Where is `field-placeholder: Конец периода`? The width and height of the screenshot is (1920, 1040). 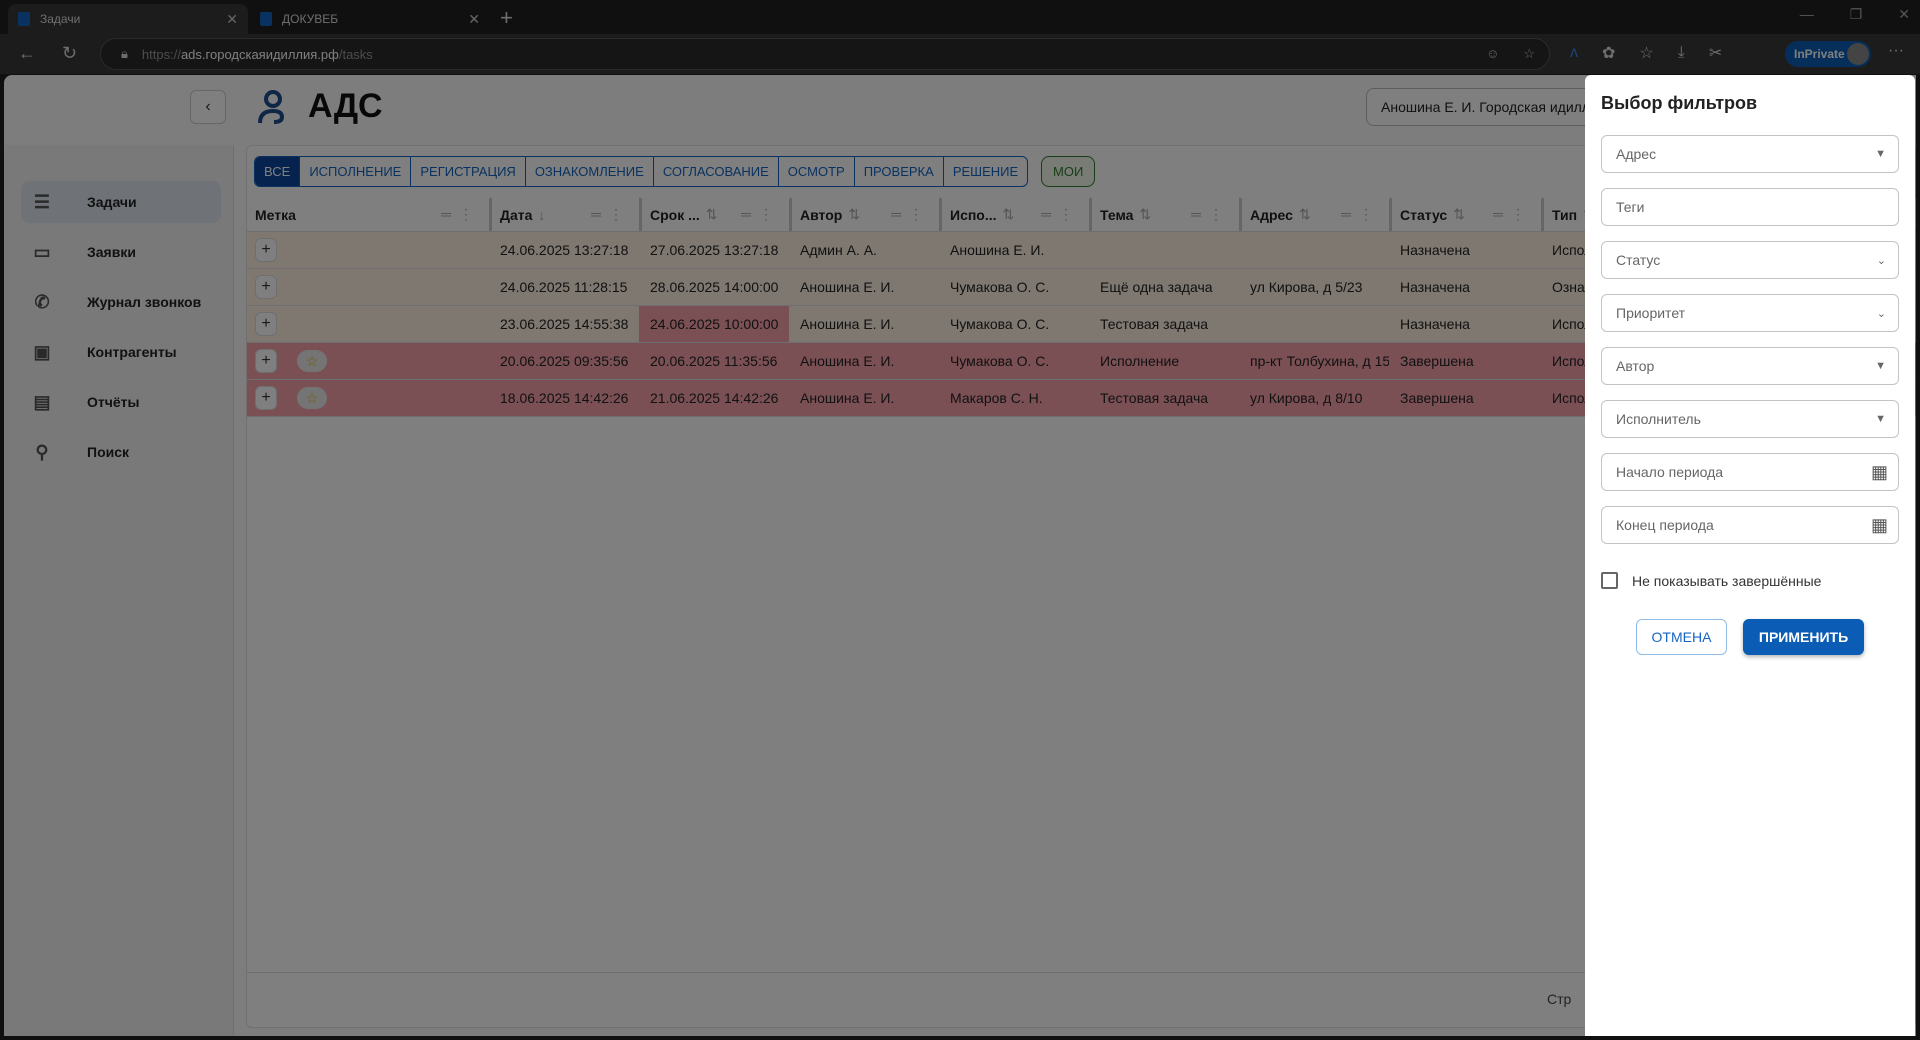
field-placeholder: Конец периода is located at coordinates (1665, 525).